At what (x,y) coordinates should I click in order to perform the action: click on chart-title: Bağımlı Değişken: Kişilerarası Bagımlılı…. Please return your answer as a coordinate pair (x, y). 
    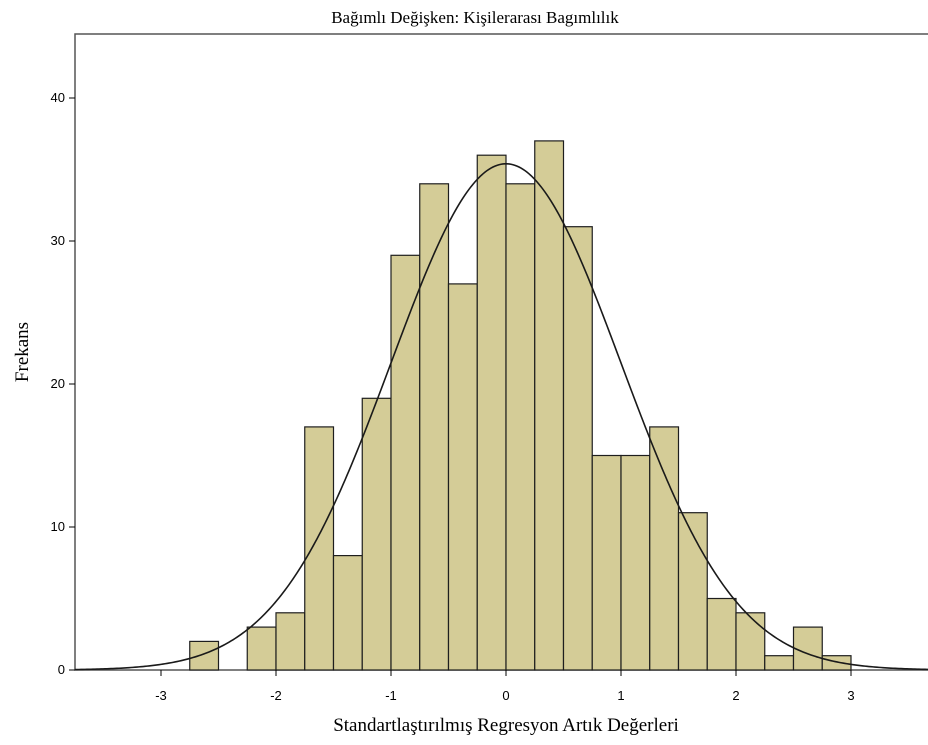
    Looking at the image, I should click on (475, 17).